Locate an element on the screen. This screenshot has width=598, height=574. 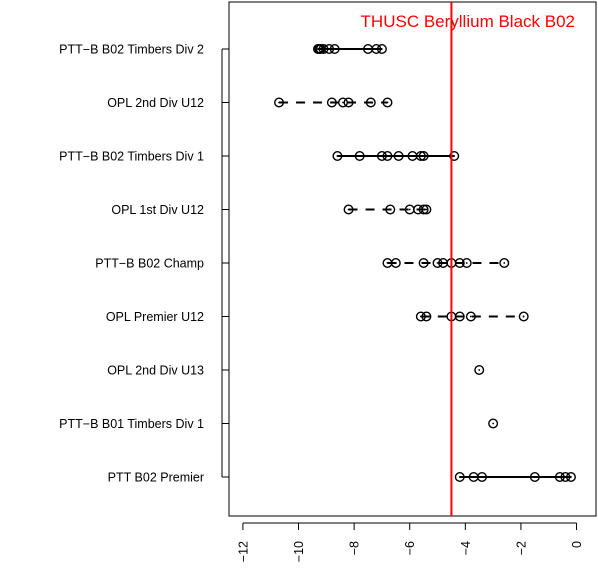
reference-line-label: THUSC Beryllium Black B02 is located at coordinates (468, 21).